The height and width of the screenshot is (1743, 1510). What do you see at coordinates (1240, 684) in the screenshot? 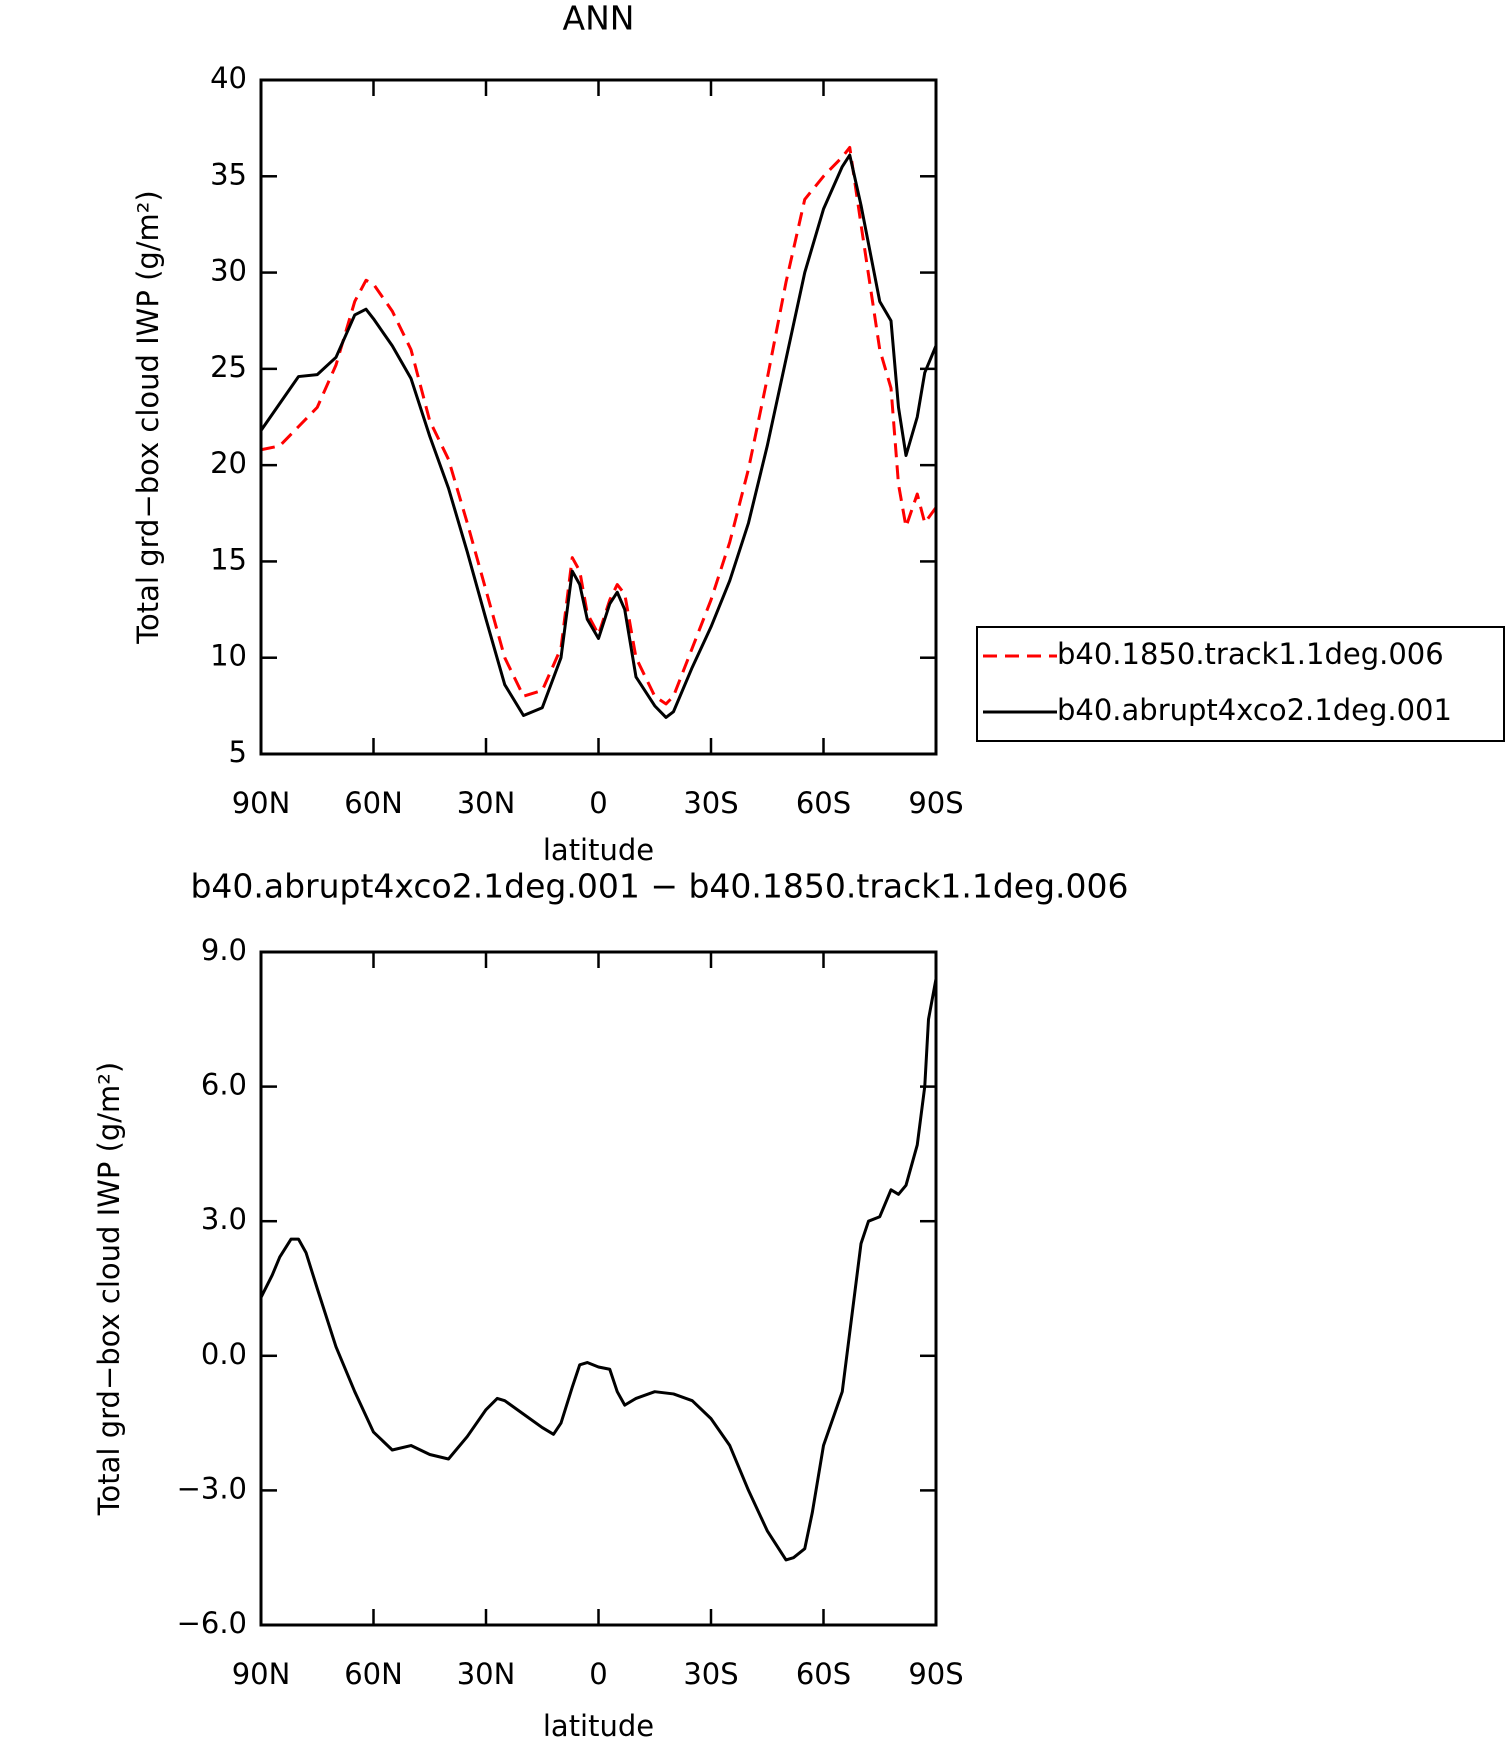
I see `legend-box` at bounding box center [1240, 684].